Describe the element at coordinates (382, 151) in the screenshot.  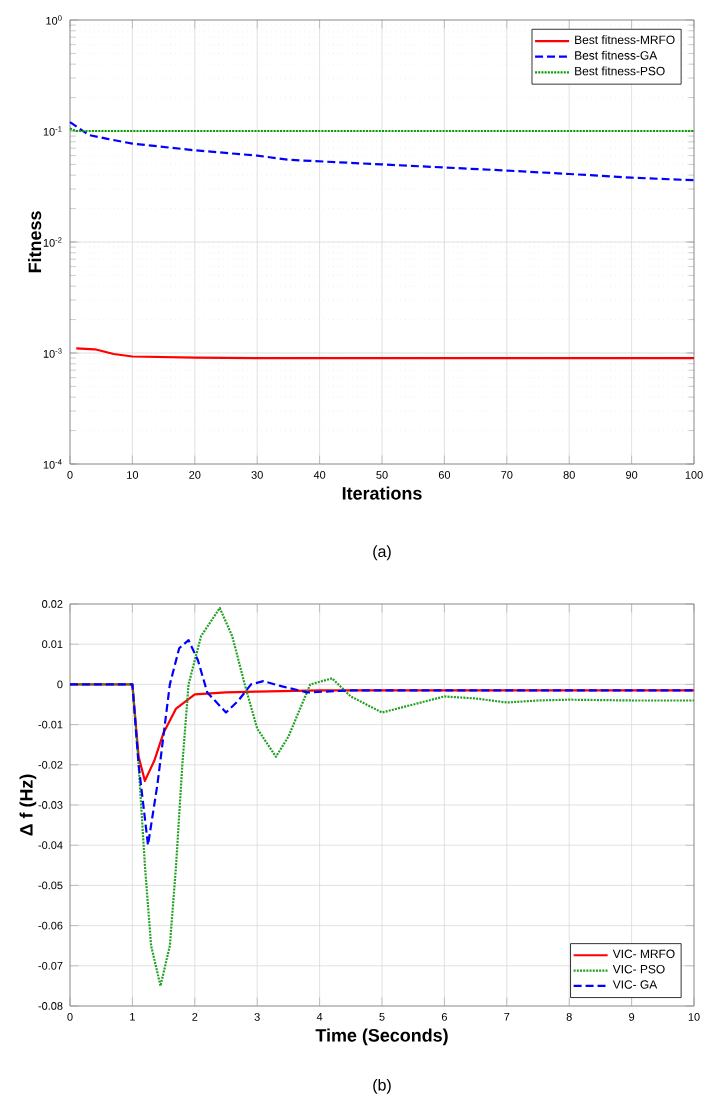
I see `line-series` at that location.